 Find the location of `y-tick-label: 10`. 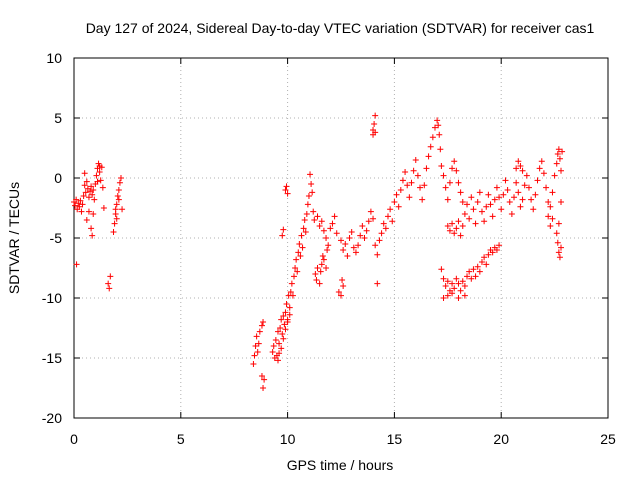

y-tick-label: 10 is located at coordinates (54, 58).